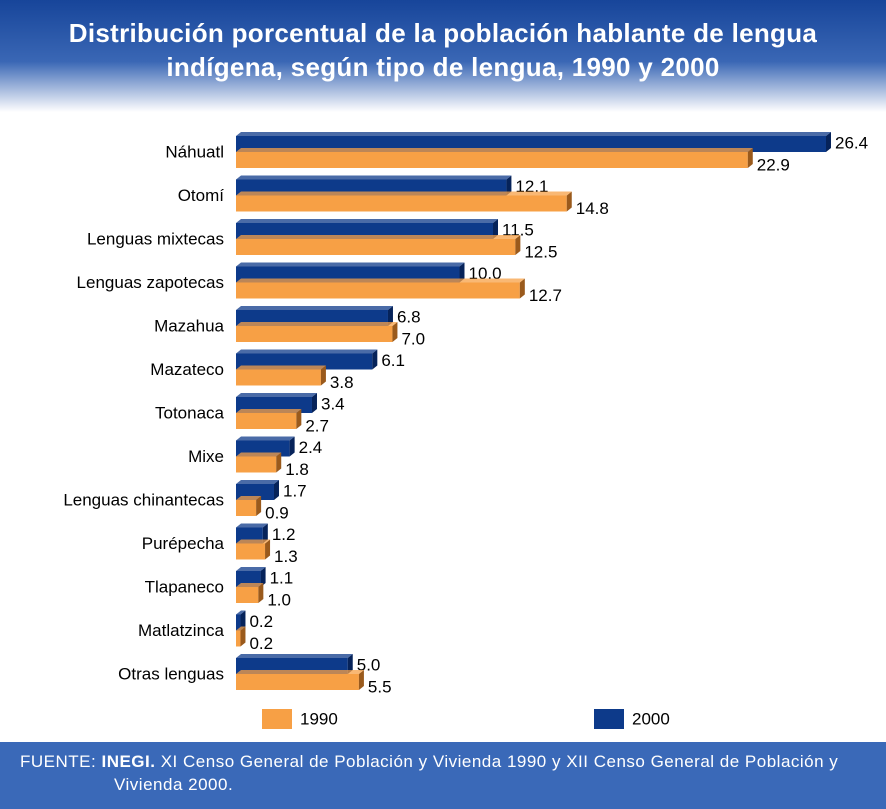 The width and height of the screenshot is (886, 809). Describe the element at coordinates (279, 599) in the screenshot. I see `value-label: 1.0` at that location.